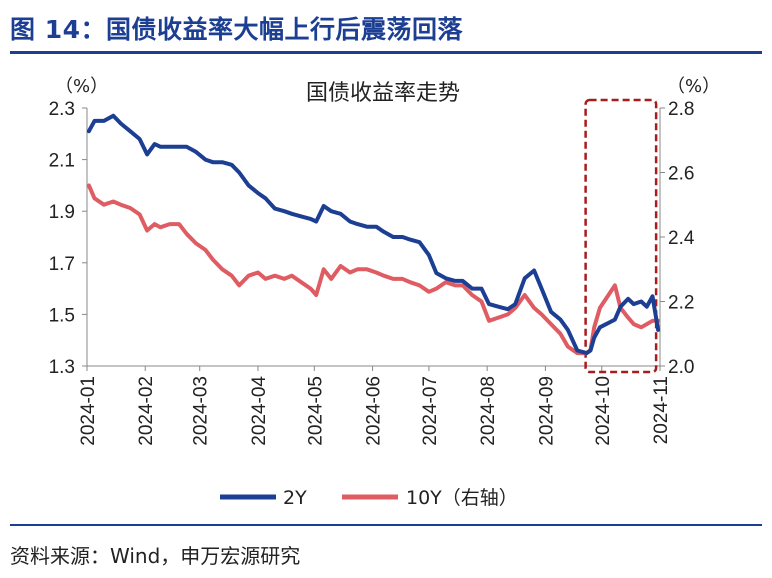 This screenshot has height=578, width=772. I want to click on x-tick-label: 2024-01, so click(88, 411).